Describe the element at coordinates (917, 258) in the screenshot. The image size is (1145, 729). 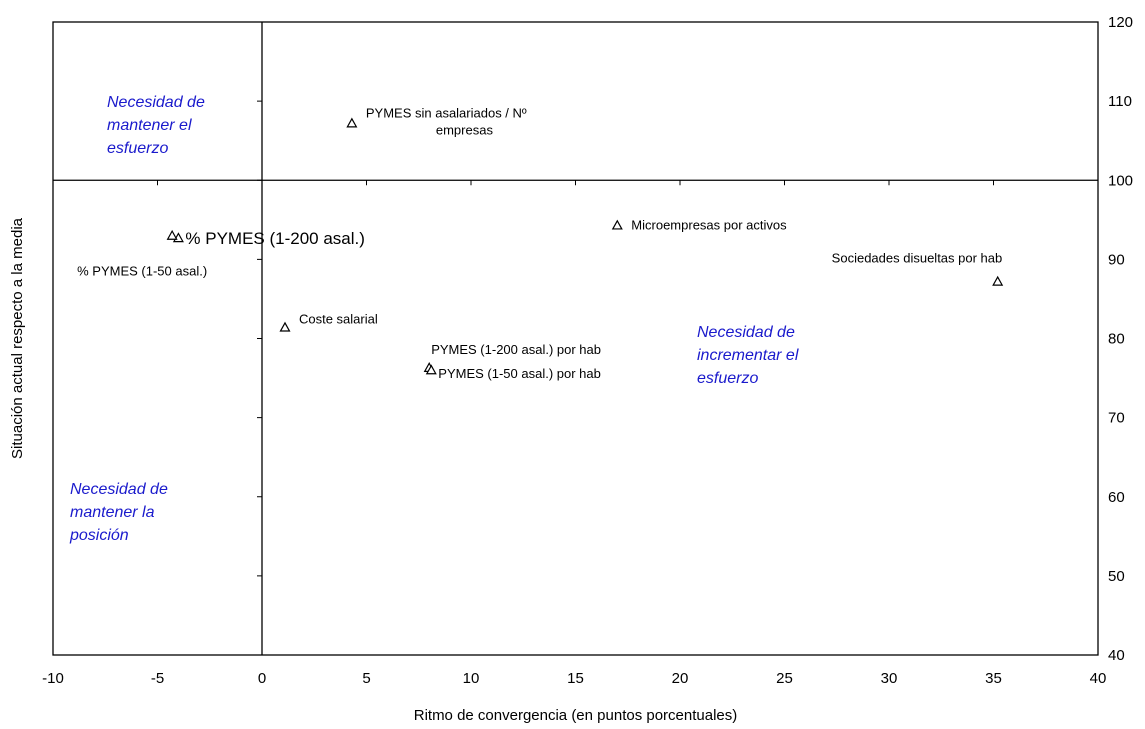
I see `data-point-label: Sociedades disueltas por hab` at that location.